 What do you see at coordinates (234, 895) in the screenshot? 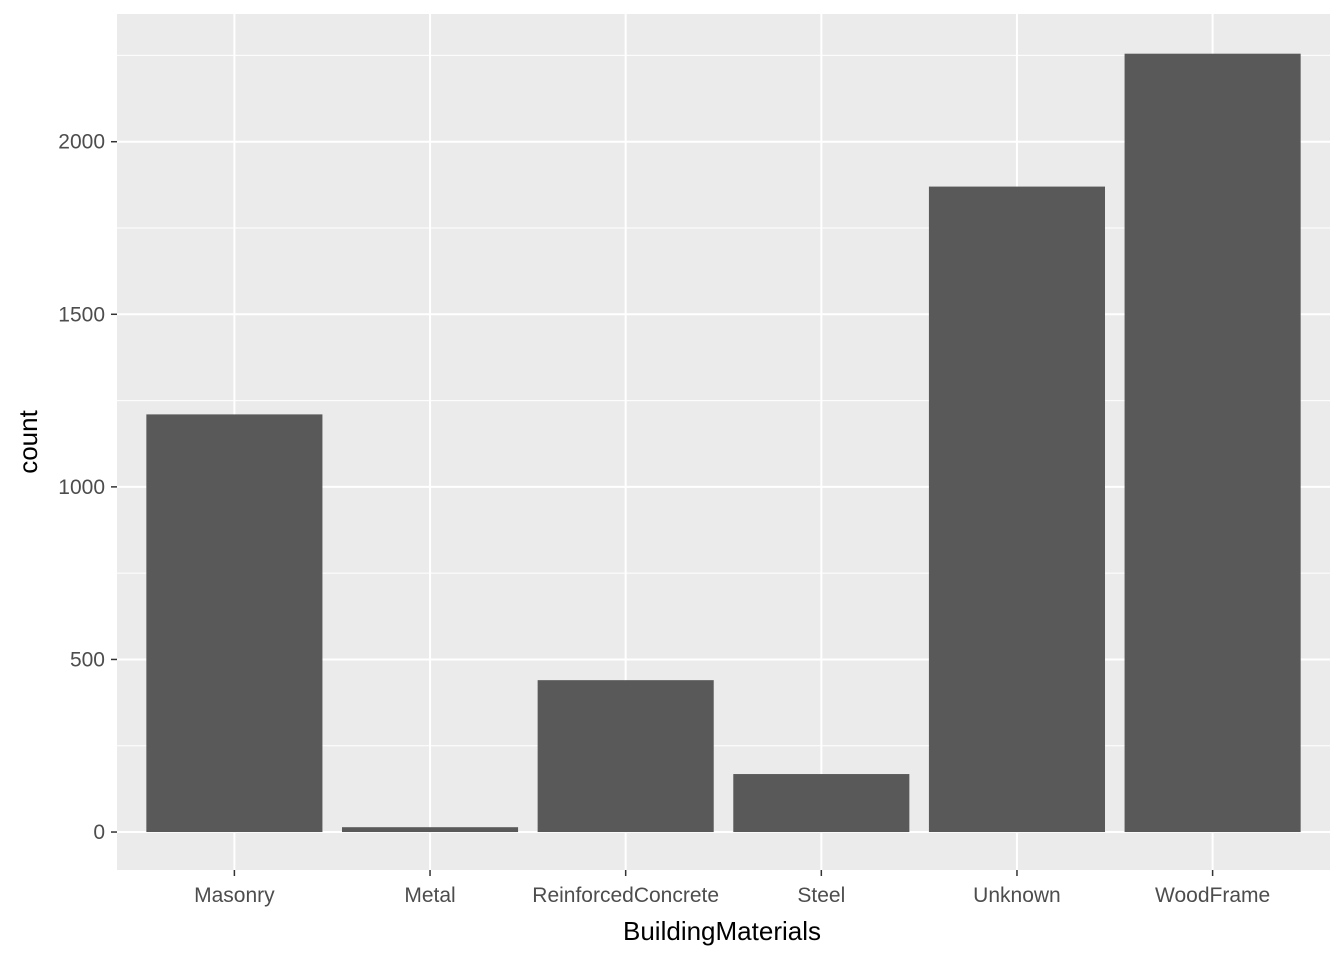
I see `x-tick-label: Masonry` at bounding box center [234, 895].